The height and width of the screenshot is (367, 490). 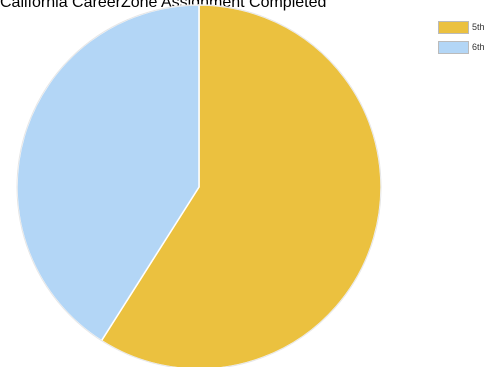 I want to click on legend-item-6th: 6th, so click(x=463, y=47).